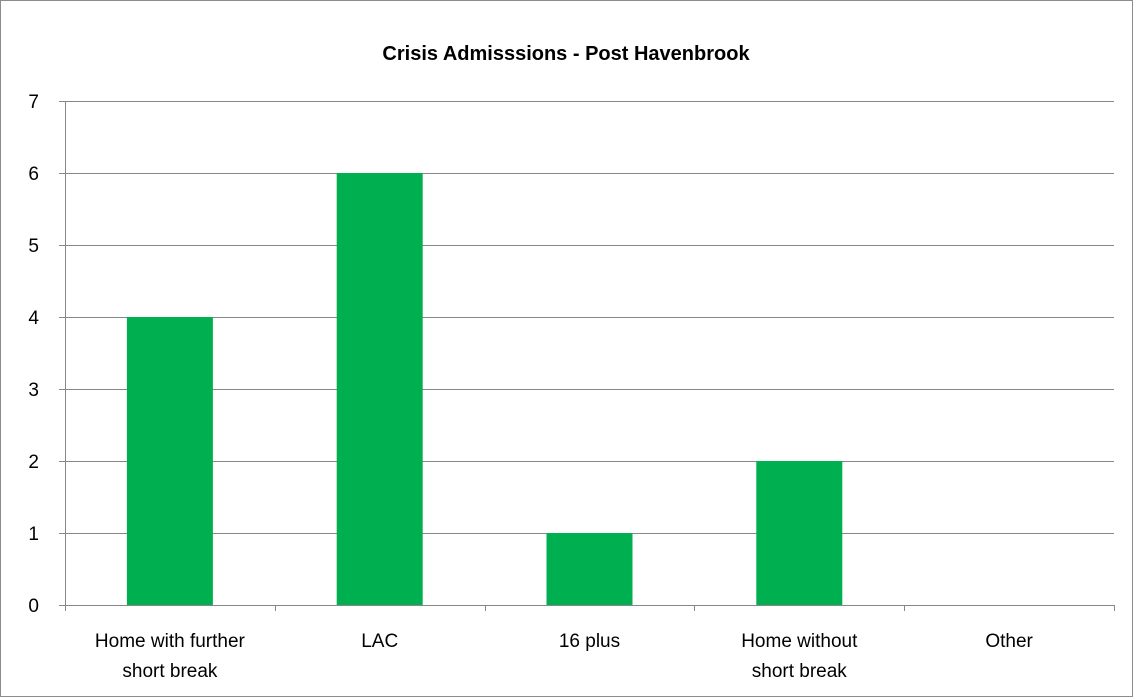 The image size is (1133, 697). I want to click on x-category-label: Other, so click(1009, 641).